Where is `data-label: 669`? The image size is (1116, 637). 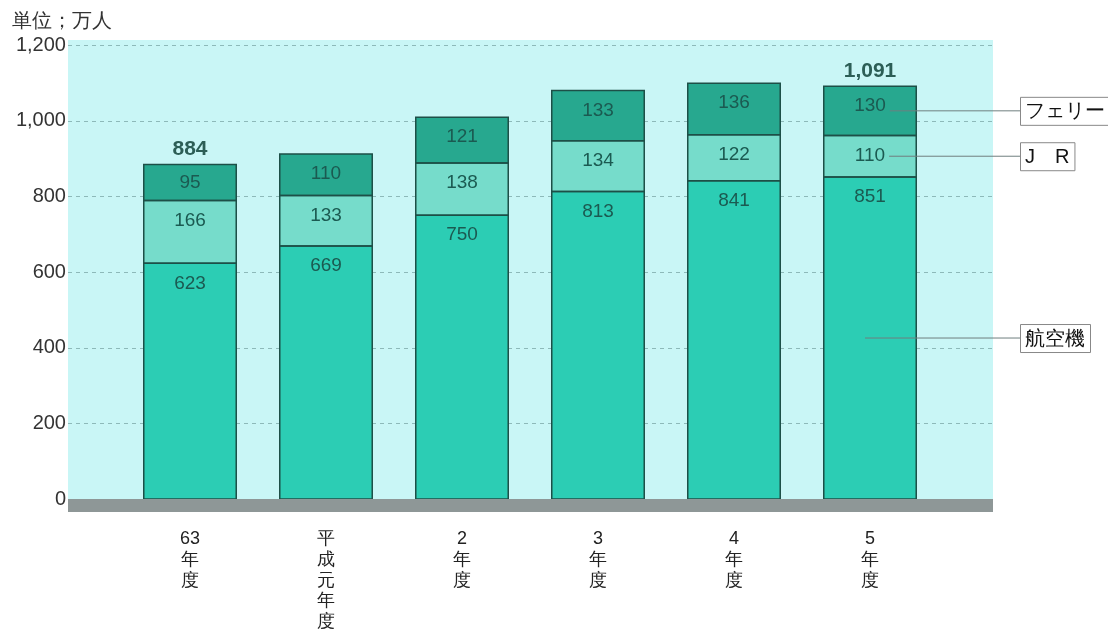 data-label: 669 is located at coordinates (326, 265).